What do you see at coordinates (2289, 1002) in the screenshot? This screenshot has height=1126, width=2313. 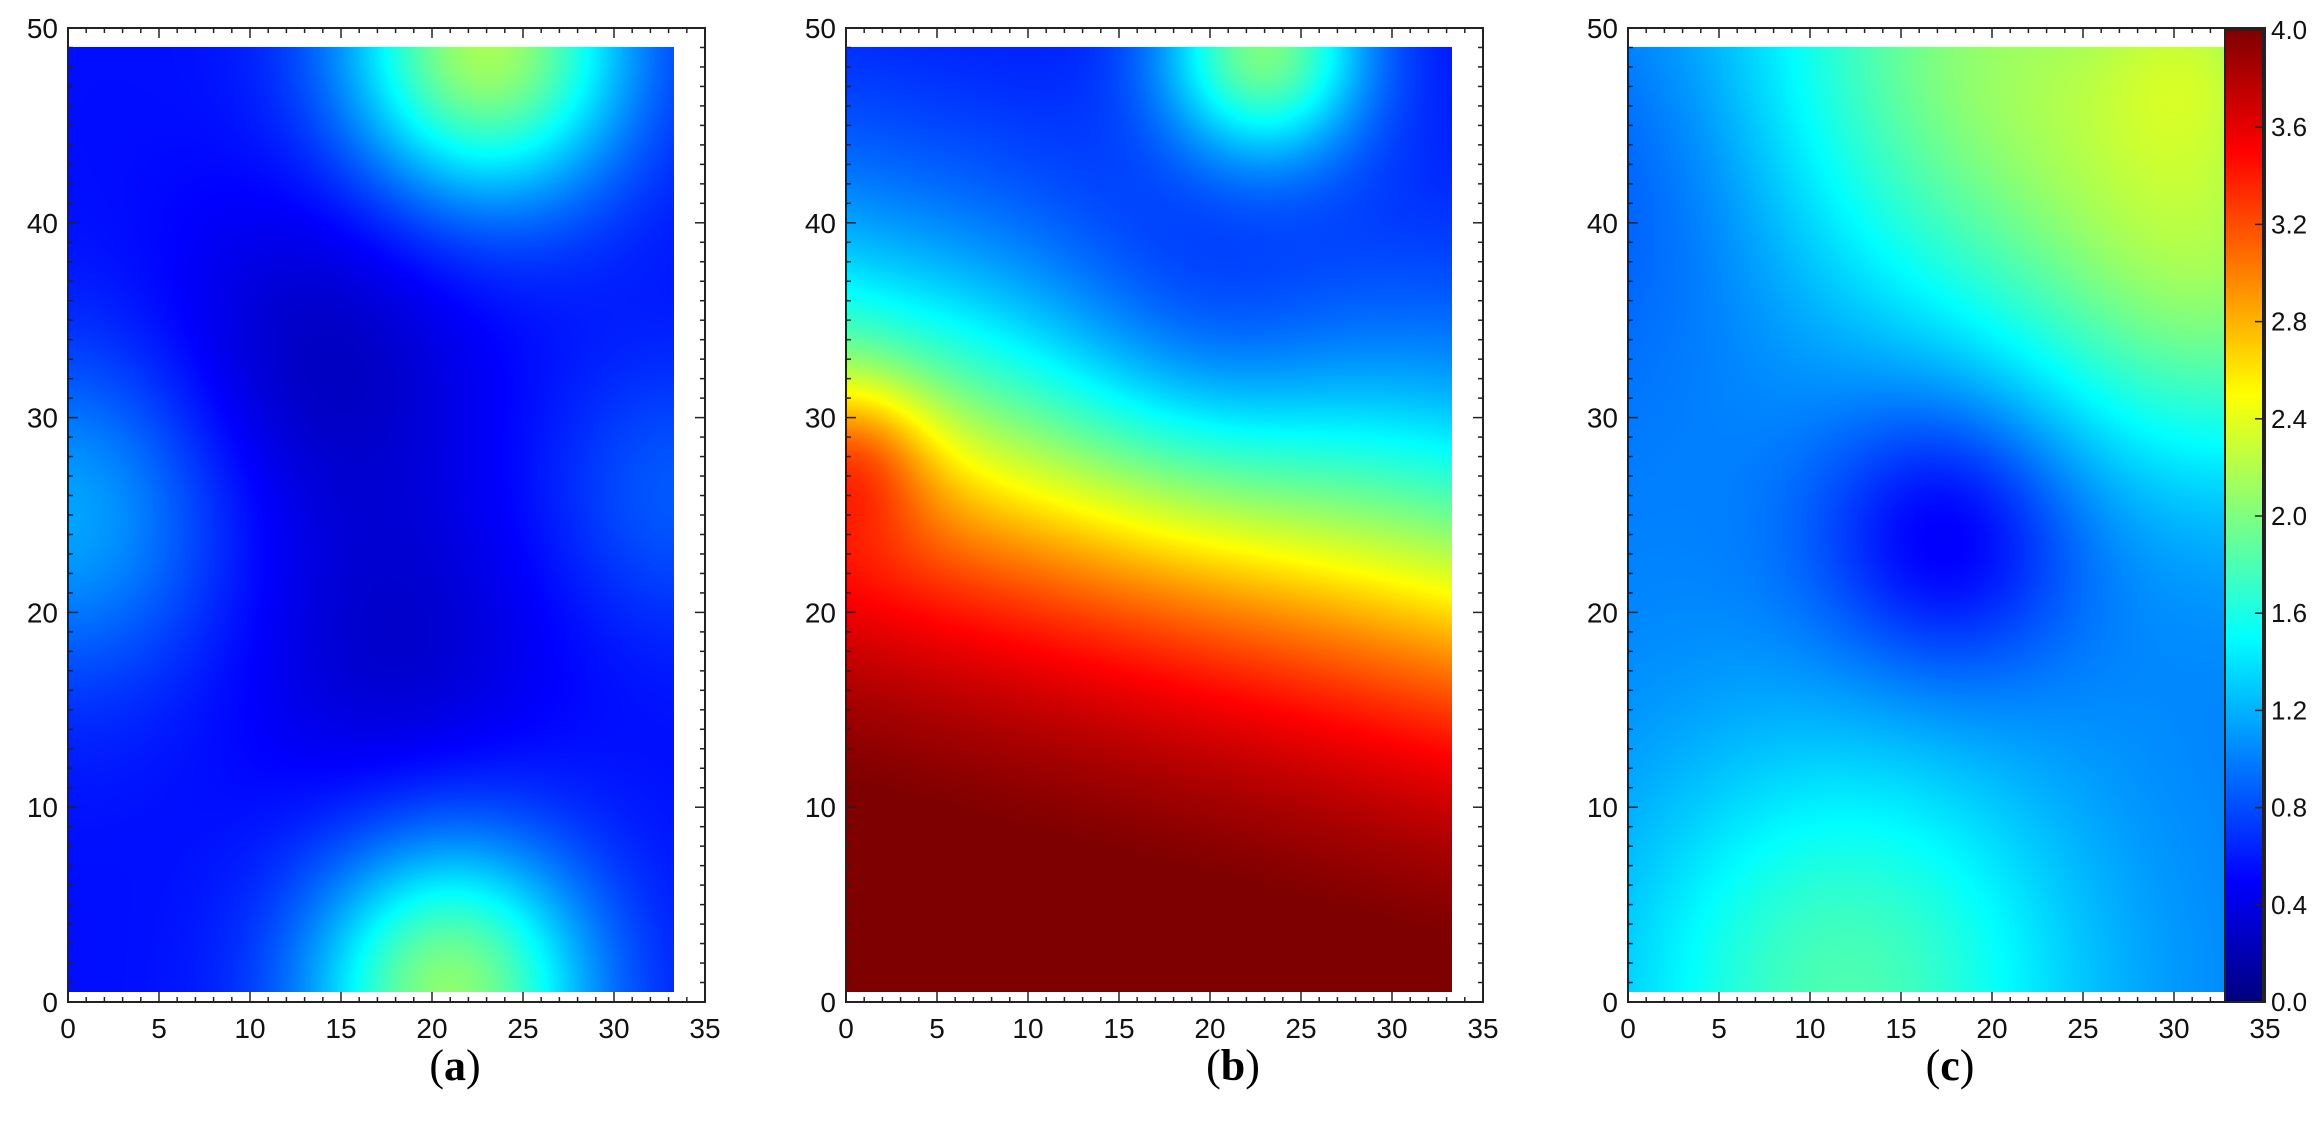 I see `colorbar-tick-label: 0.0` at bounding box center [2289, 1002].